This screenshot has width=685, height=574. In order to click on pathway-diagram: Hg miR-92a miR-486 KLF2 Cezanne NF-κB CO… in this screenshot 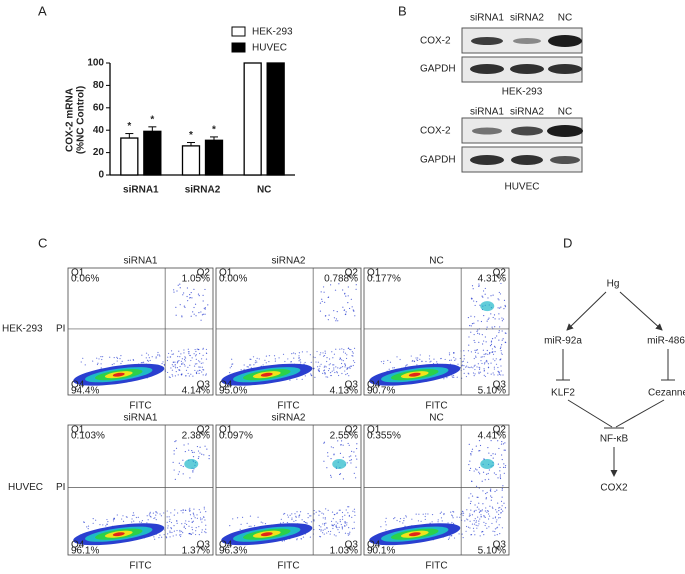, I will do `click(614, 386)`.